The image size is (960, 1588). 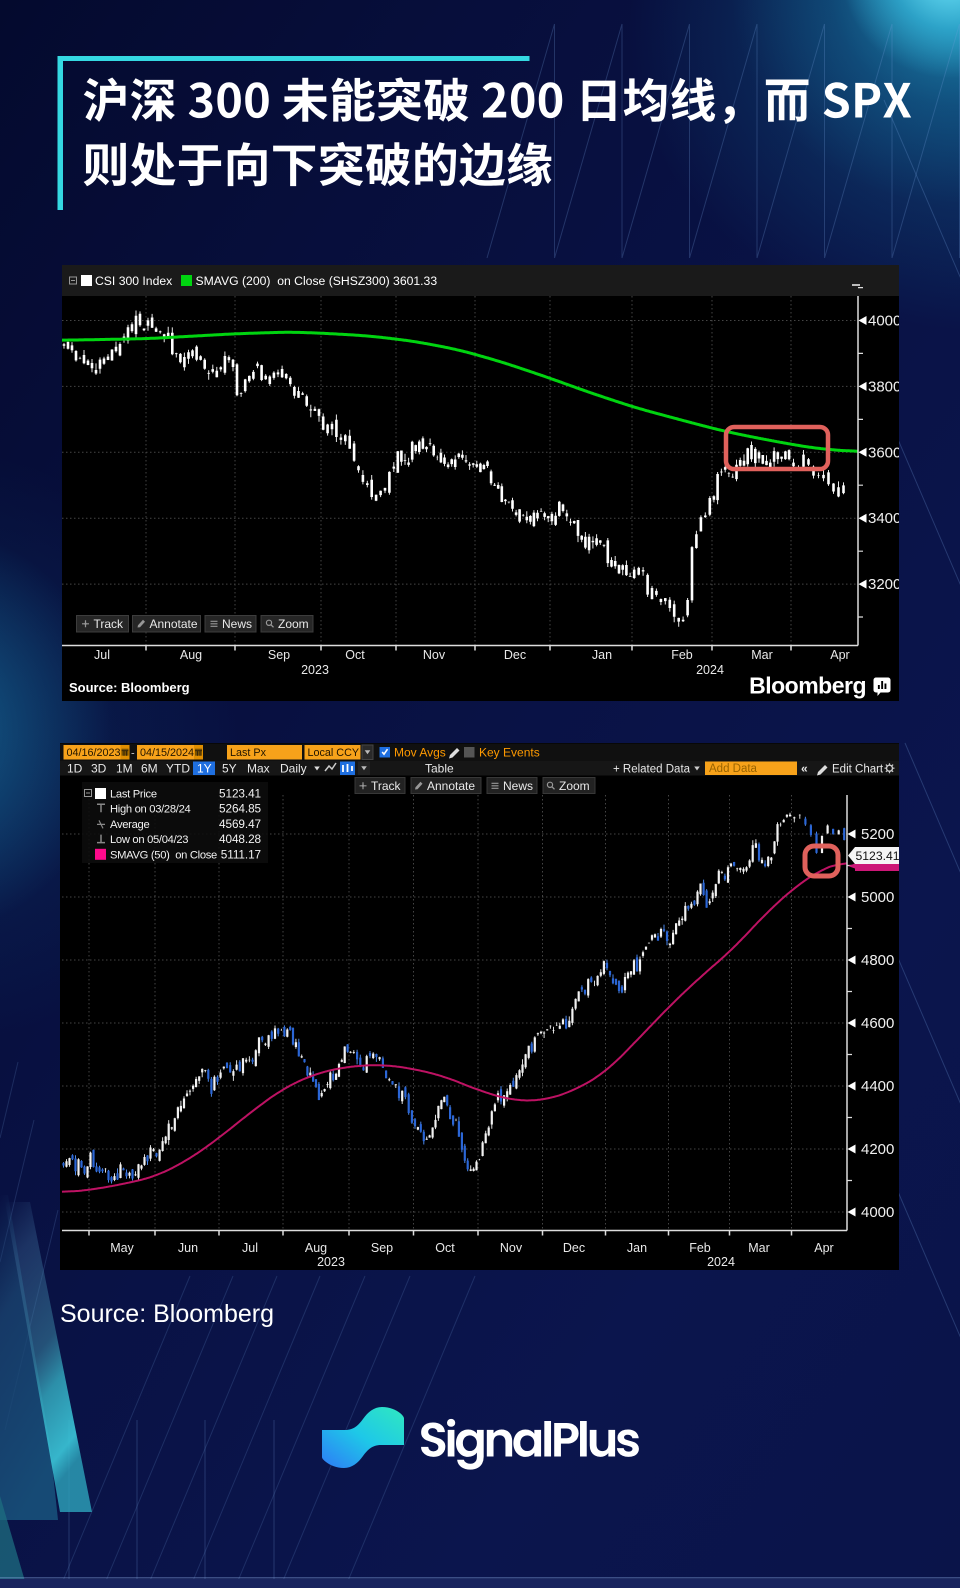 I want to click on svg-text: YTD, so click(x=178, y=769).